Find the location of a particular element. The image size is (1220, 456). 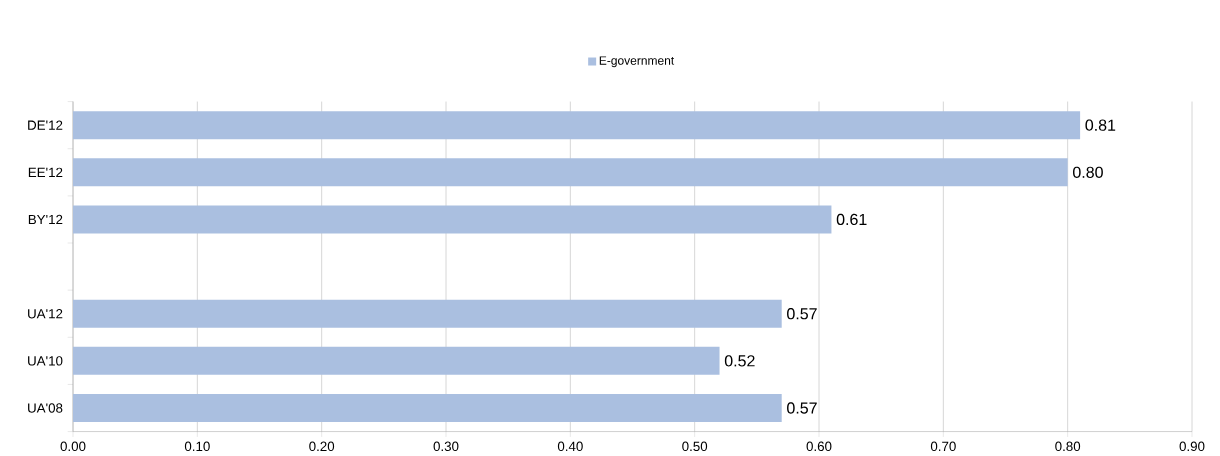

x-tick-label: 0.30 is located at coordinates (446, 446).